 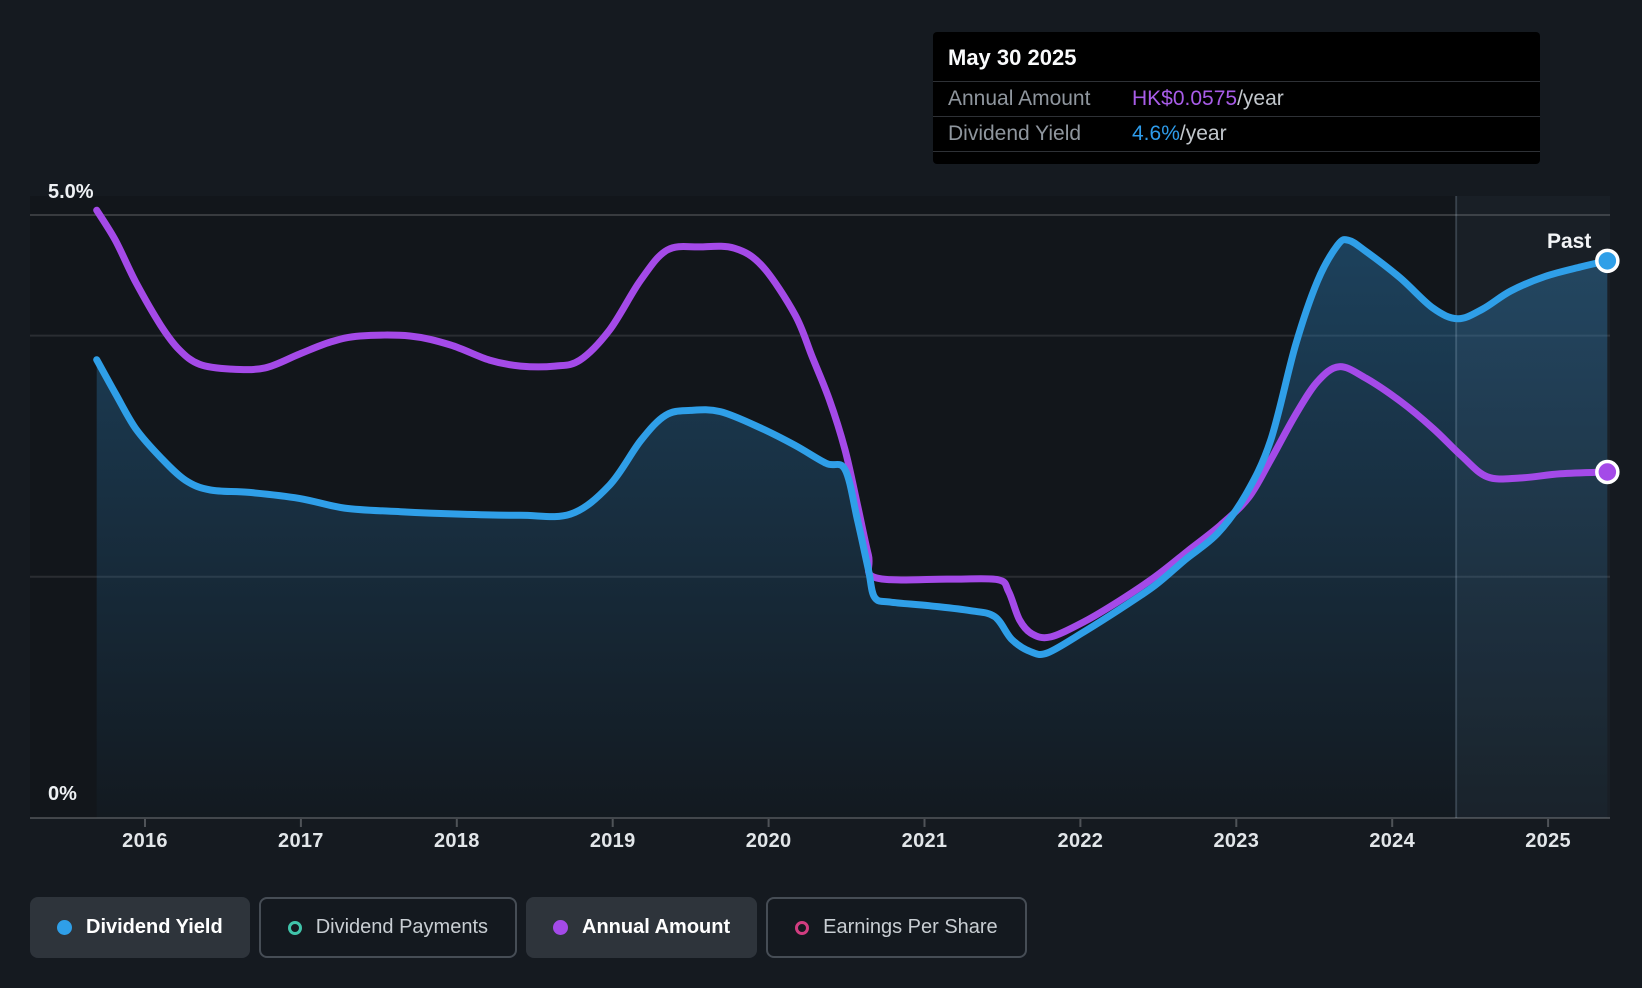 What do you see at coordinates (62, 794) in the screenshot?
I see `y-axis-zero-label: 0%` at bounding box center [62, 794].